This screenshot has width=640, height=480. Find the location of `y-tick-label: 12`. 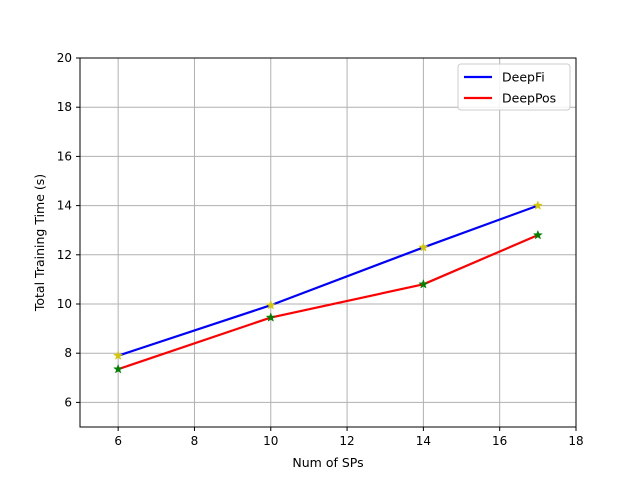

y-tick-label: 12 is located at coordinates (64, 255).